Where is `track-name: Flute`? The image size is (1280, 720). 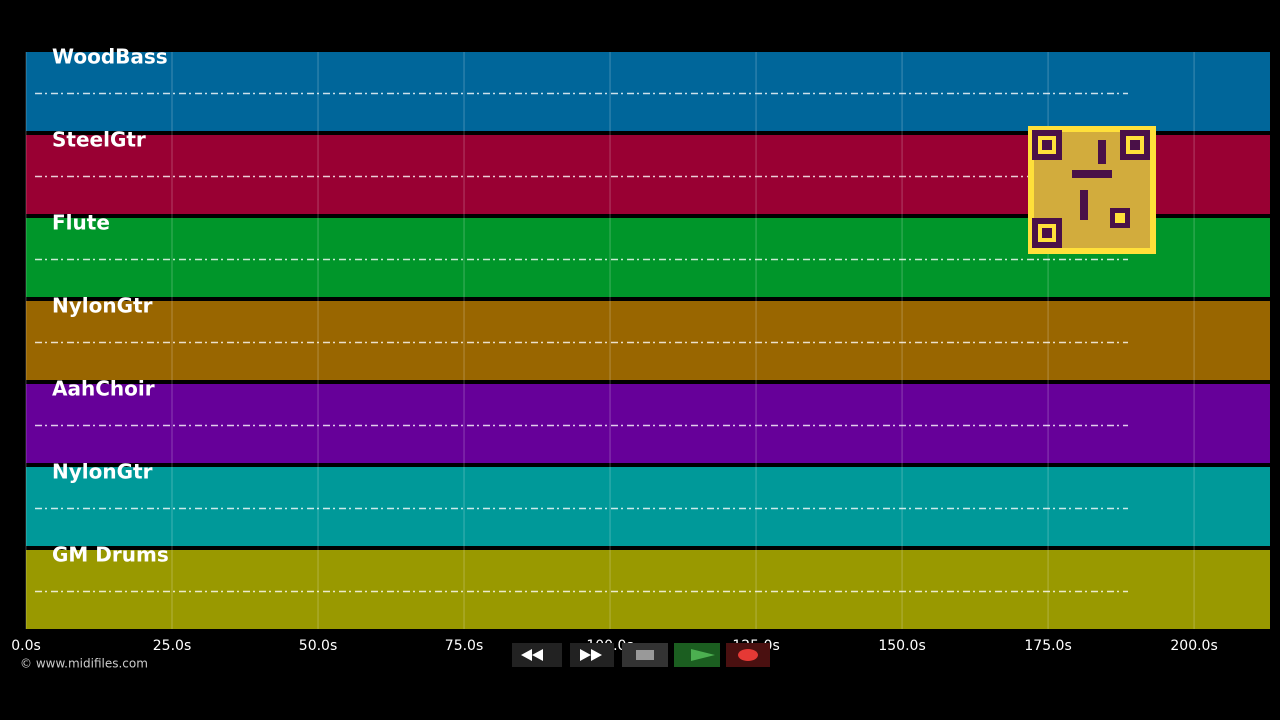
track-name: Flute is located at coordinates (81, 223).